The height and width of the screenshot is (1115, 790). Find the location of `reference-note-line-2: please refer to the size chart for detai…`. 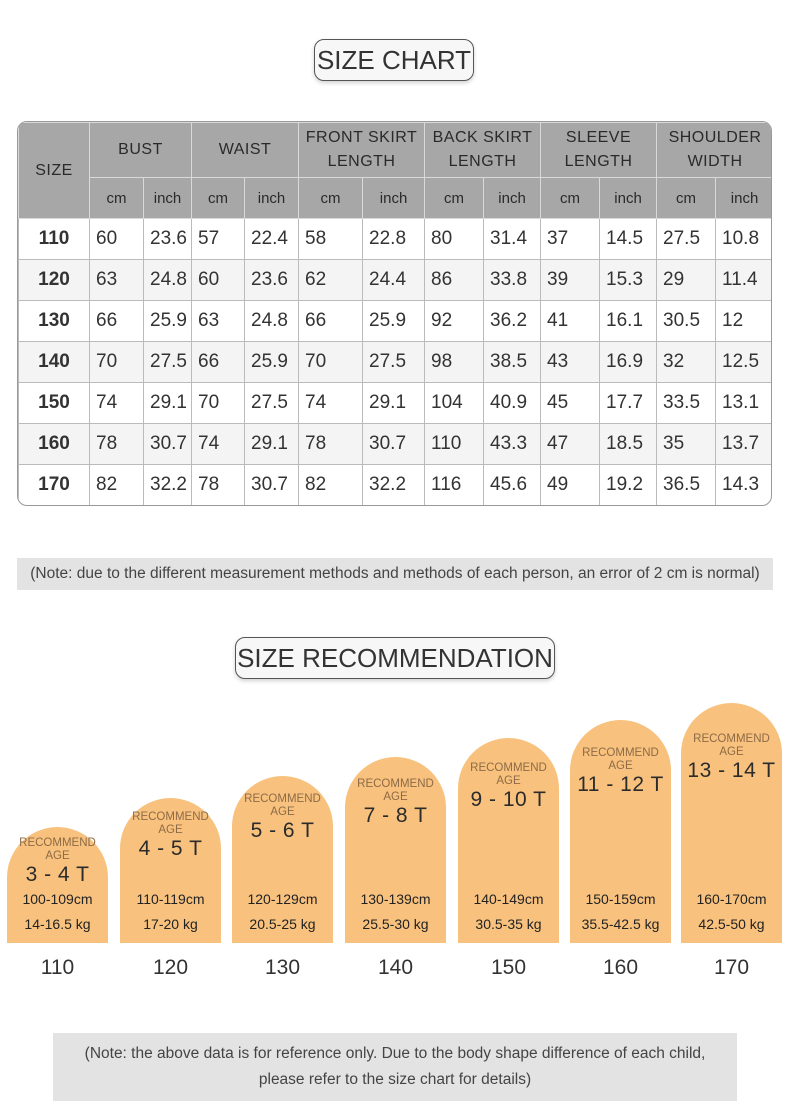

reference-note-line-2: please refer to the size chart for detai… is located at coordinates (395, 1079).